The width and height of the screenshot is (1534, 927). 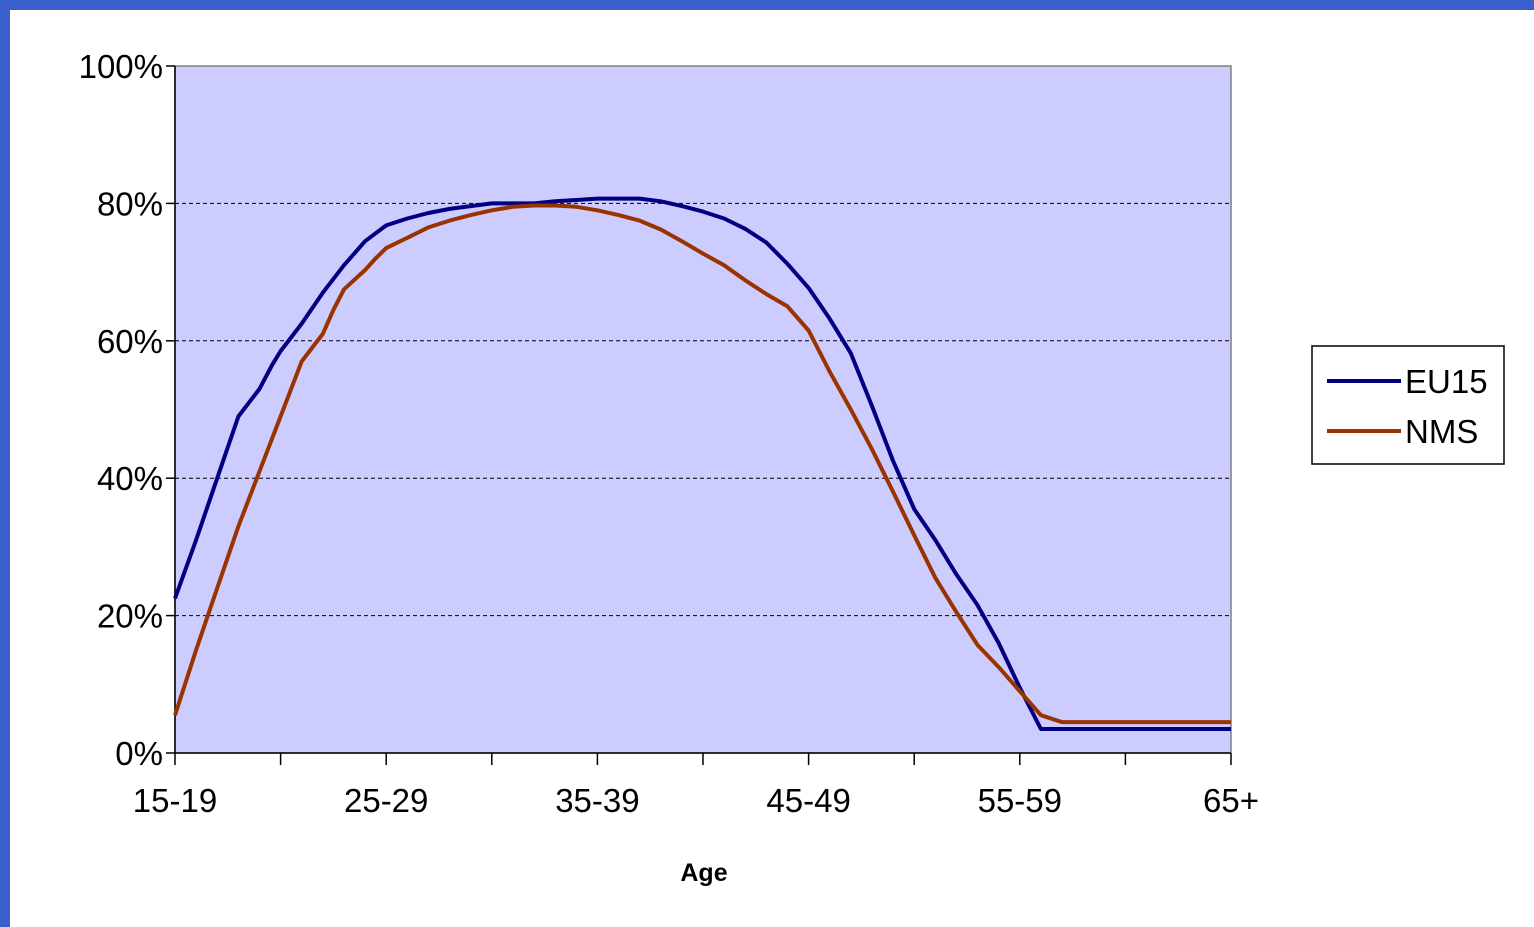 I want to click on y-tick-label: 0%, so click(x=139, y=753).